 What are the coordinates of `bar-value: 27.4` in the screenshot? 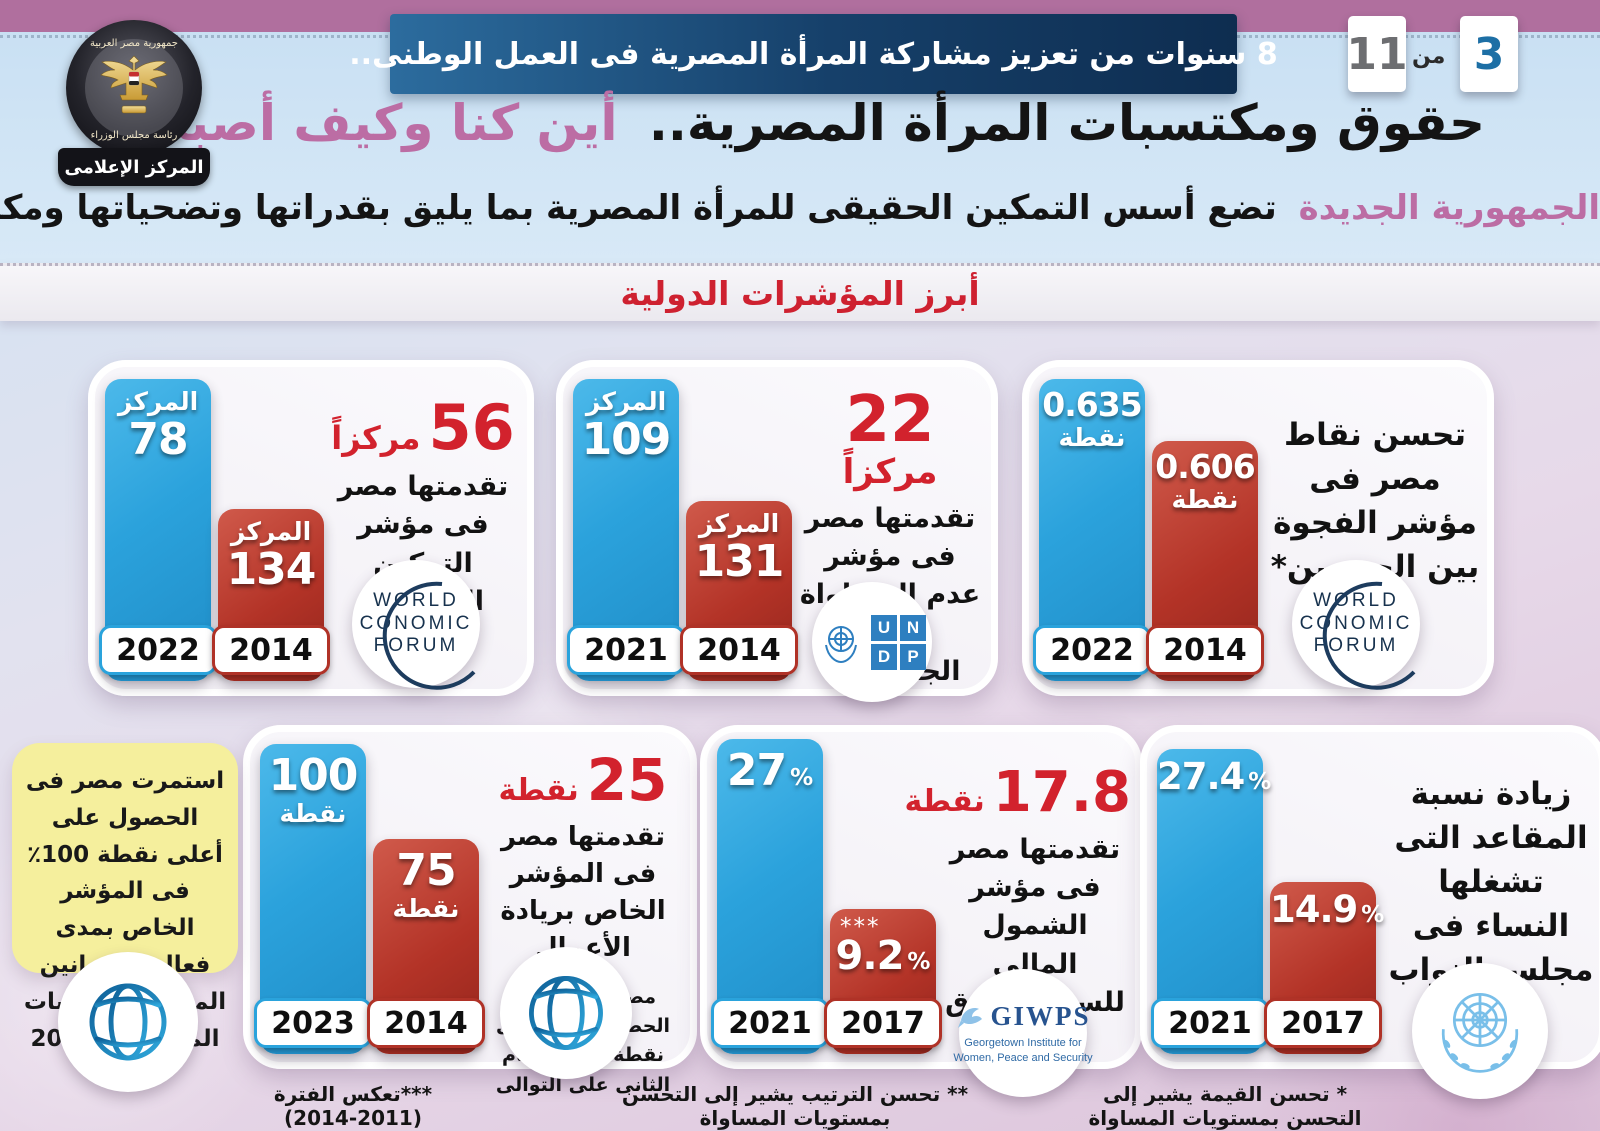 It's located at (1201, 776).